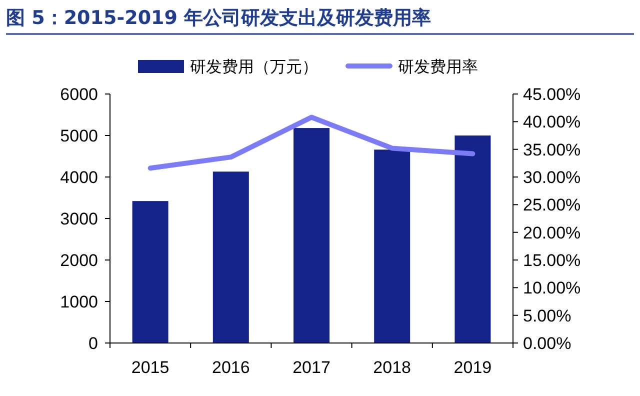 This screenshot has height=396, width=640. Describe the element at coordinates (219, 18) in the screenshot. I see `chart-title: 图 5：2015-2019 年公司研发支出及研发费用率` at that location.